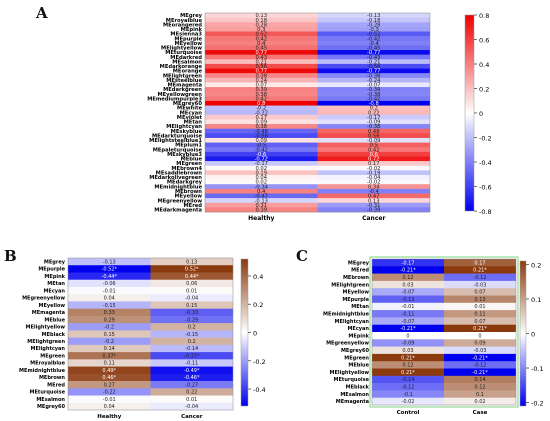  Describe the element at coordinates (175, 141) in the screenshot. I see `row-label: MElightsteelblue1` at that location.